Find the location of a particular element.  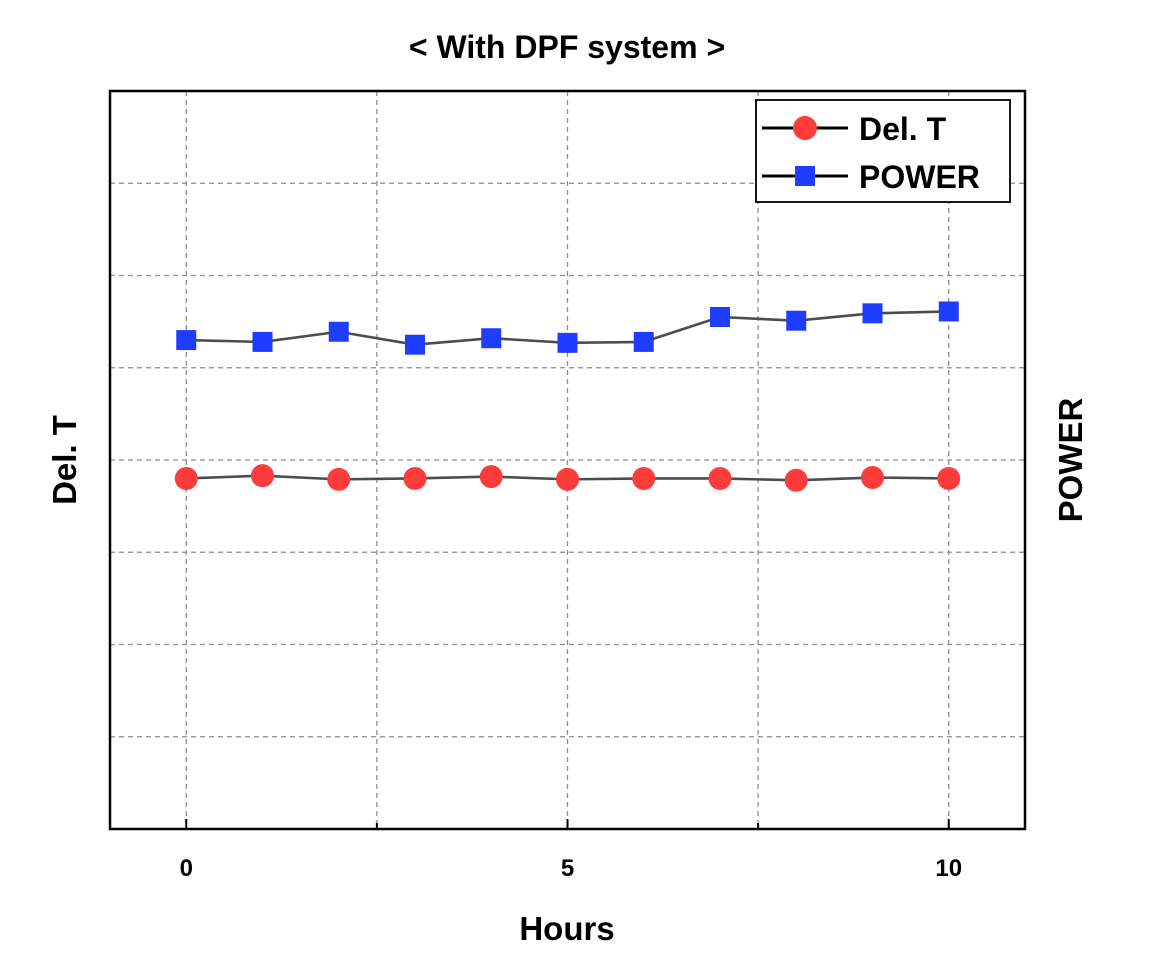

x-axis-title: Hours is located at coordinates (566, 928).